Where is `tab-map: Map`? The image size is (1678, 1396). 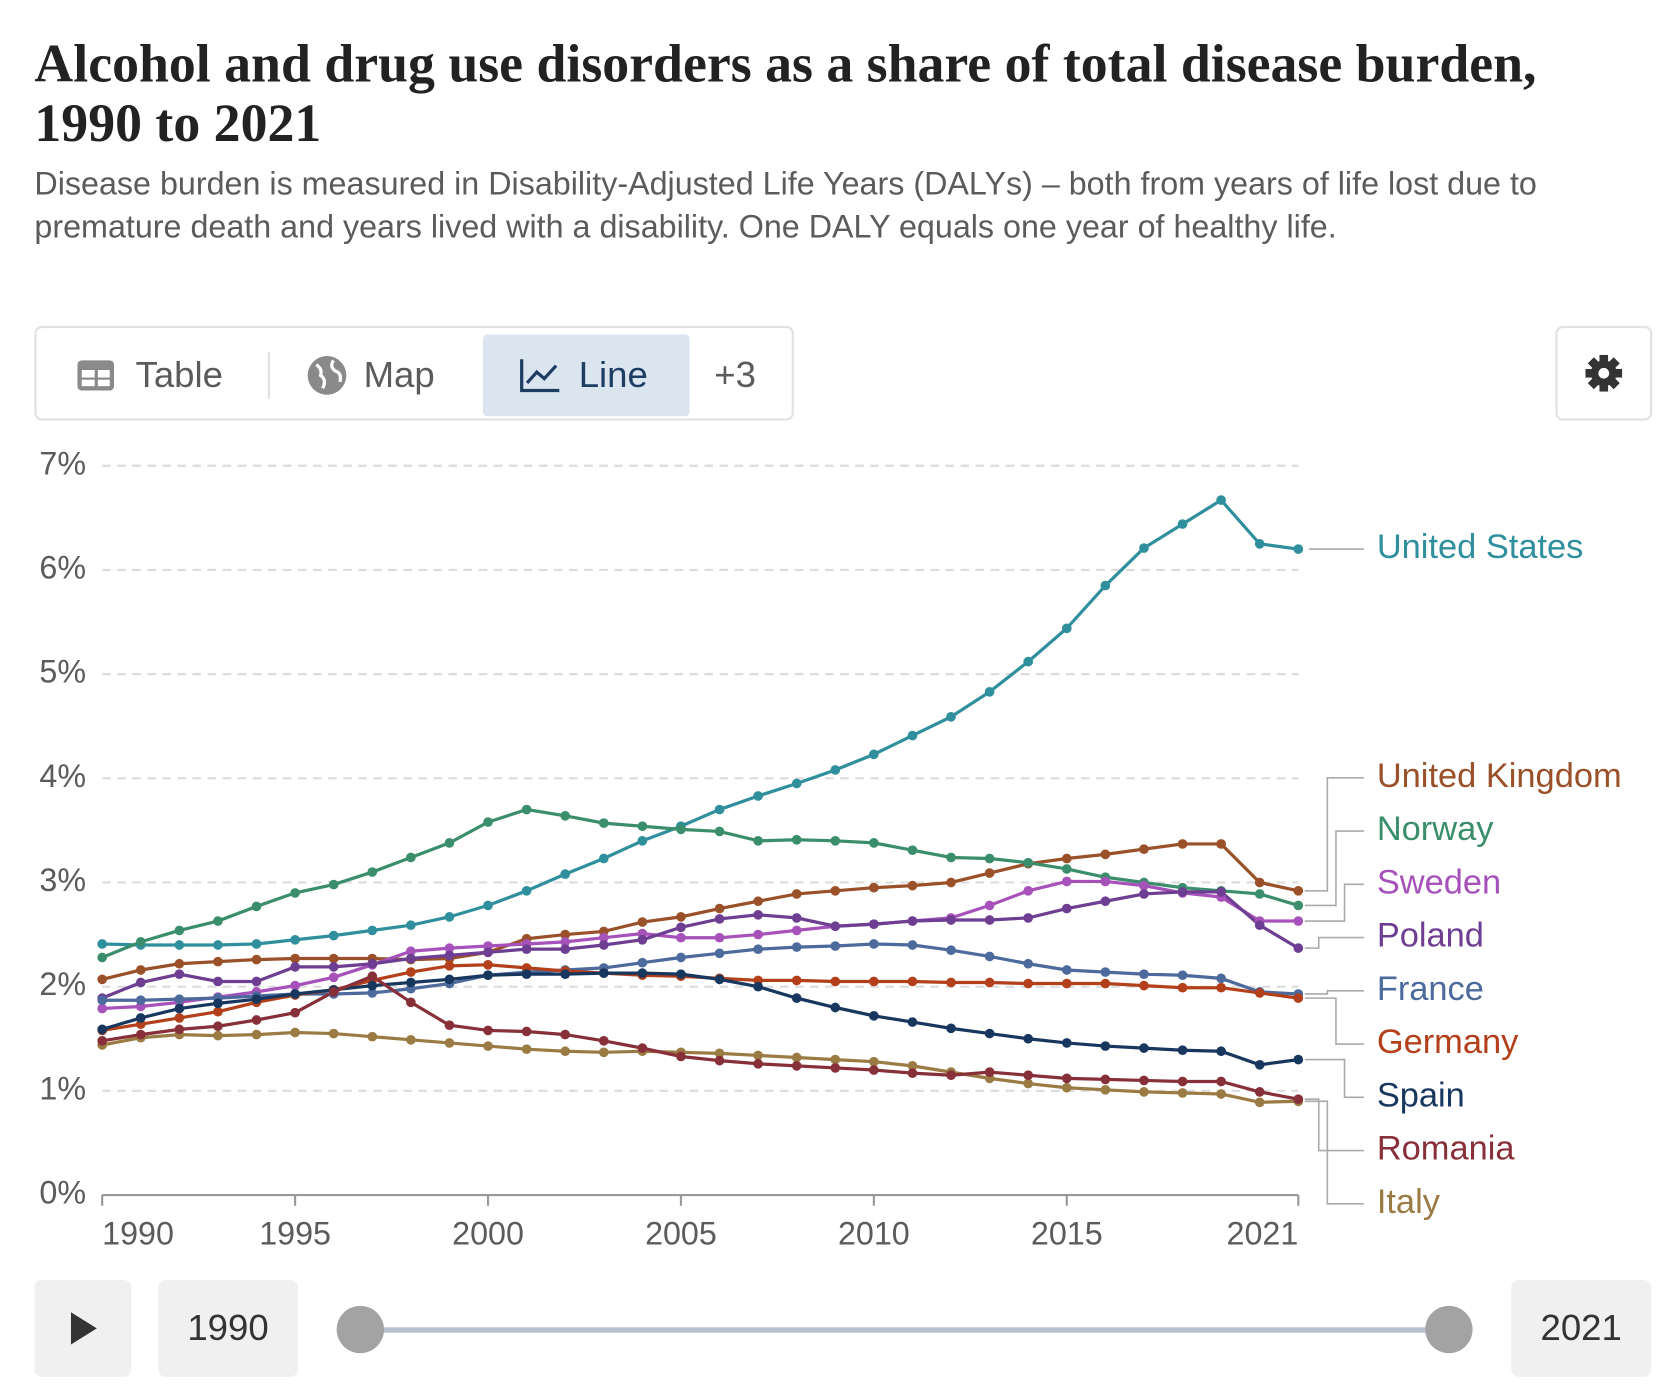 tab-map: Map is located at coordinates (370, 376).